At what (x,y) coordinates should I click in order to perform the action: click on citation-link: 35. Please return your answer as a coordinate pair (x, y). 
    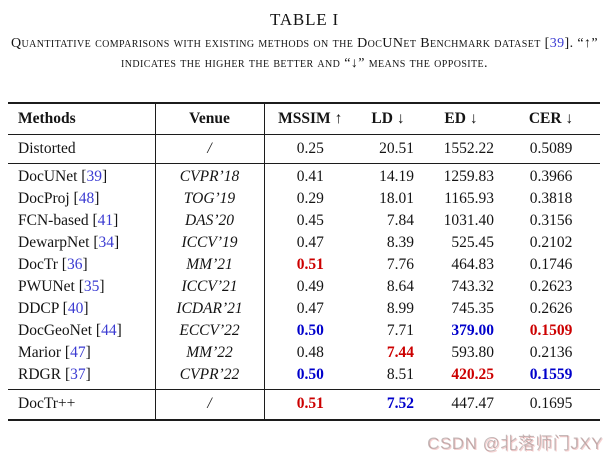
    Looking at the image, I should click on (91, 286).